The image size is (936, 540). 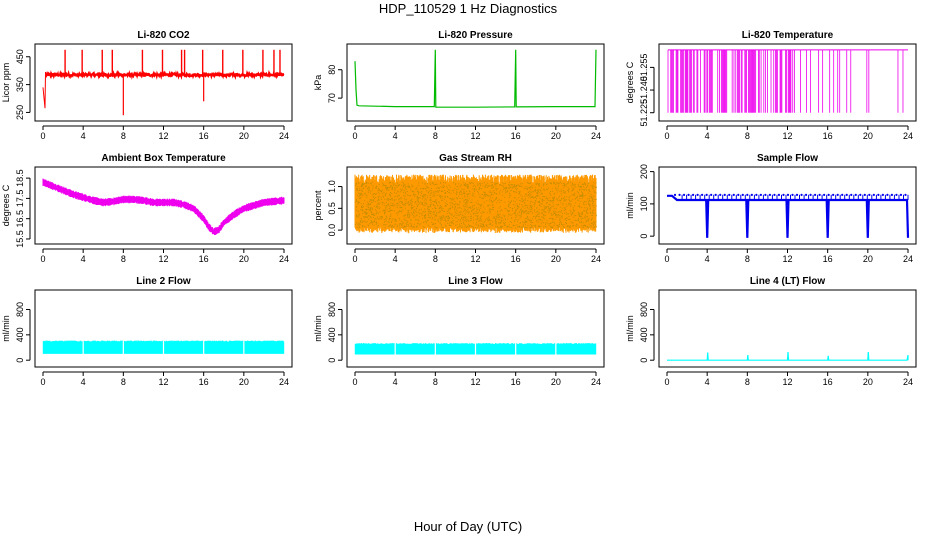 I want to click on figure-title: HDP_110529 1 Hz Diagnostics, so click(x=468, y=8).